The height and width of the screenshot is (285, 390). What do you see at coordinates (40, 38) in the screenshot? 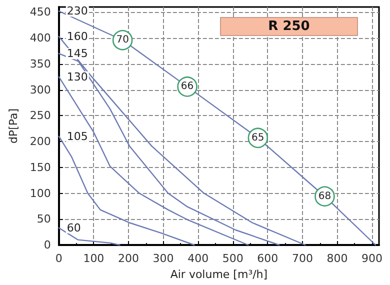
I see `y-tick-label: 400` at bounding box center [40, 38].